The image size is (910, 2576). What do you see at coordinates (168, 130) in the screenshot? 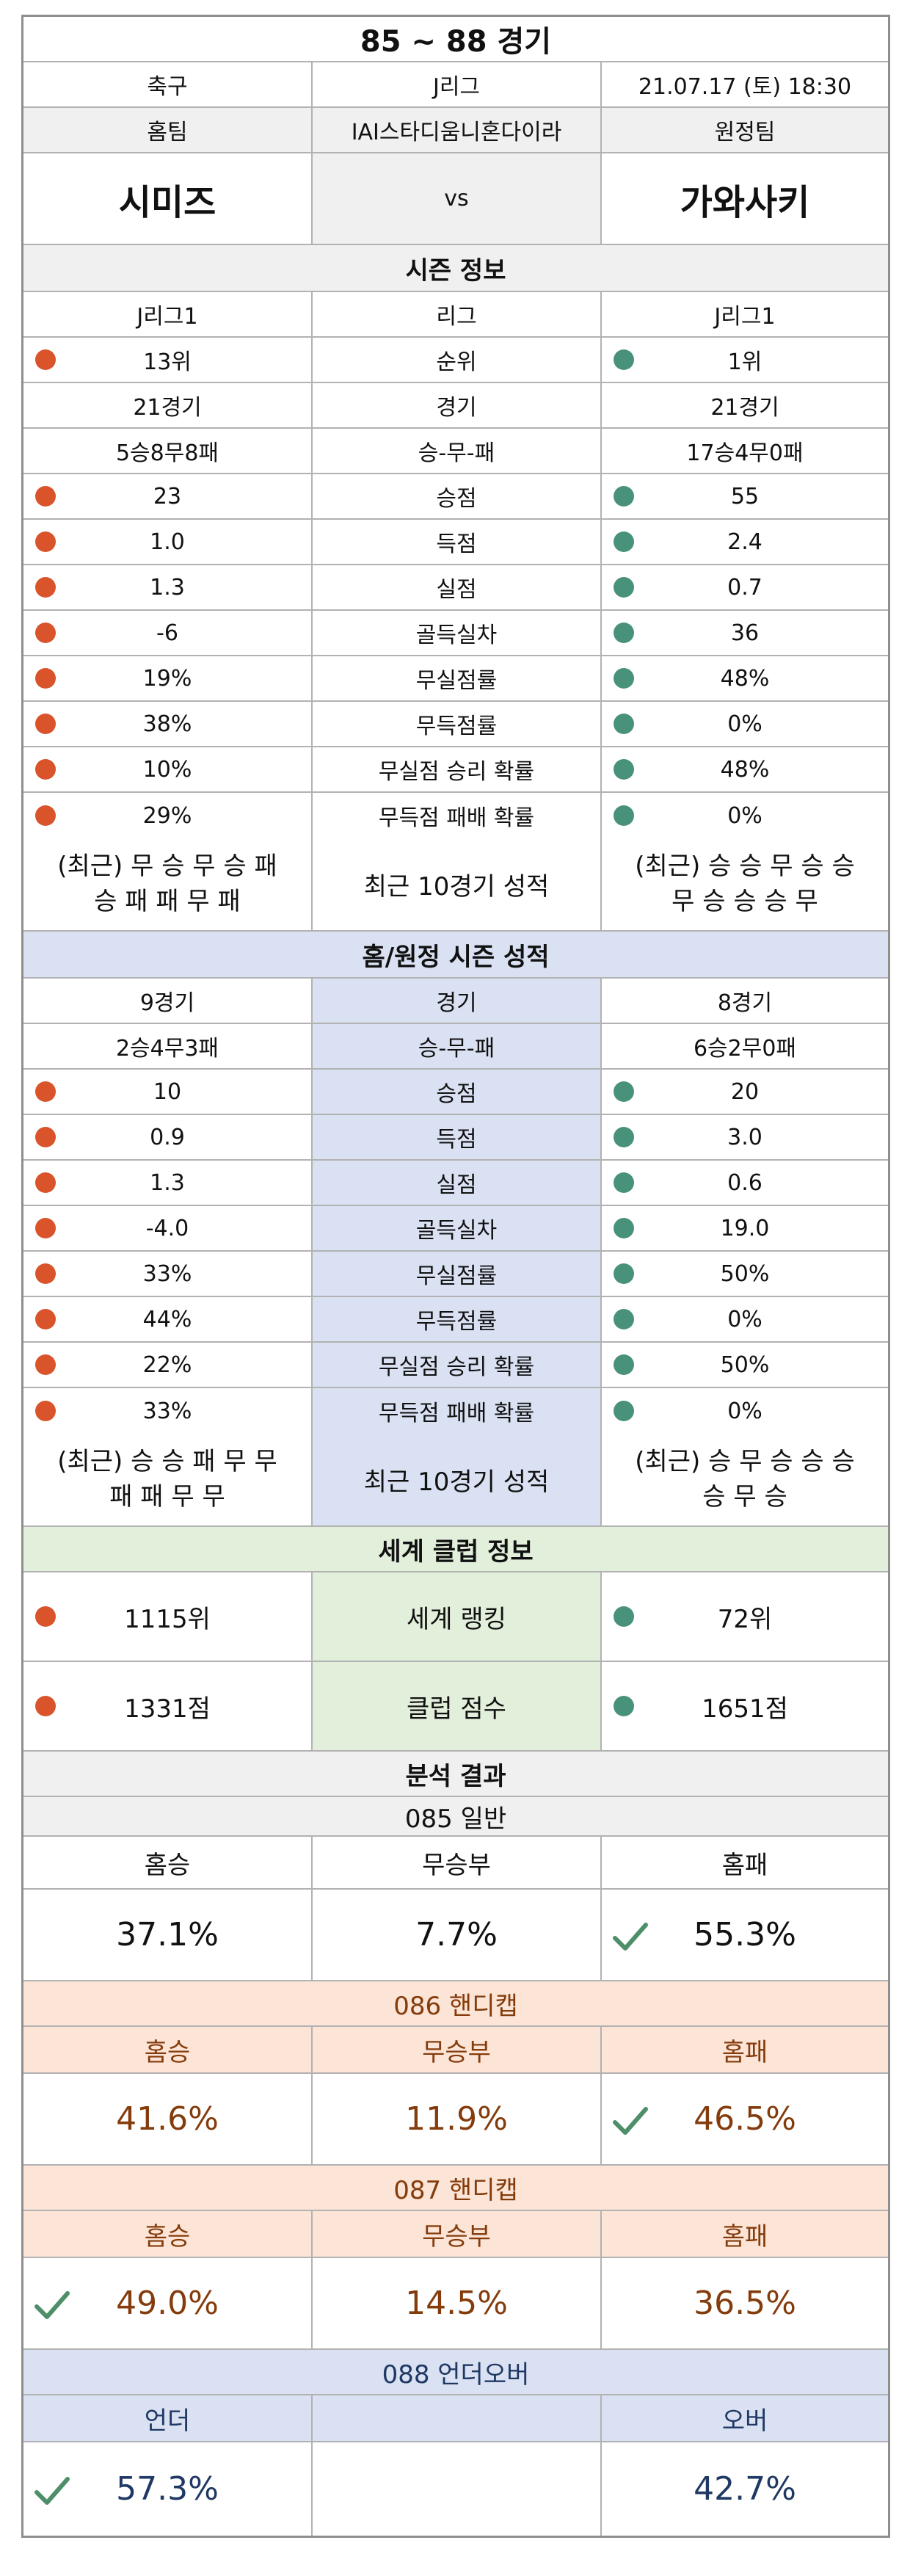
I see `home-team-label: 홈팀` at bounding box center [168, 130].